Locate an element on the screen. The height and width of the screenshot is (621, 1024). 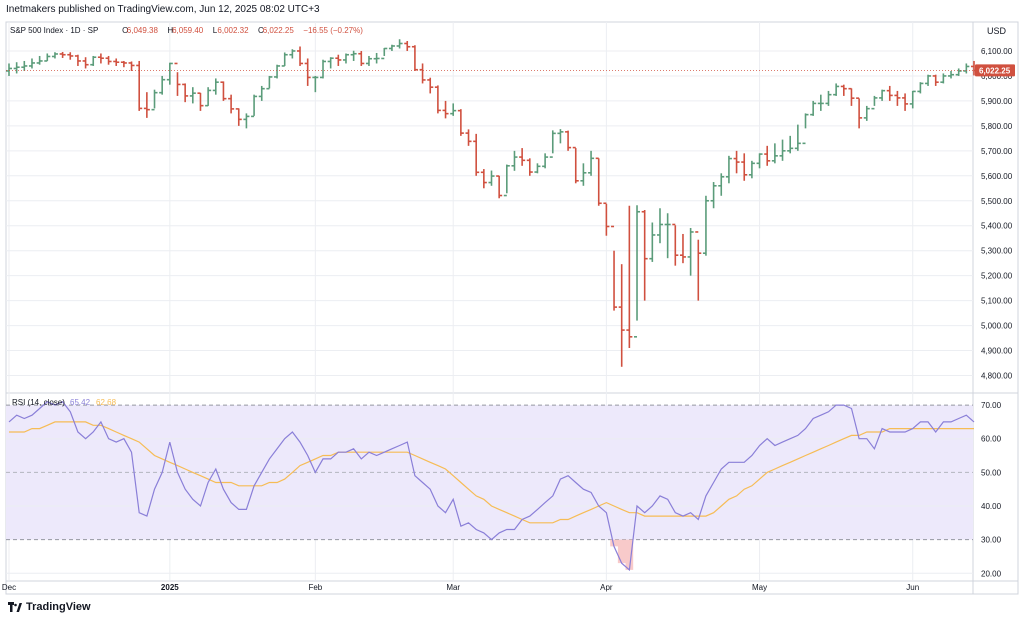
time-tick-label: Mar is located at coordinates (453, 587).